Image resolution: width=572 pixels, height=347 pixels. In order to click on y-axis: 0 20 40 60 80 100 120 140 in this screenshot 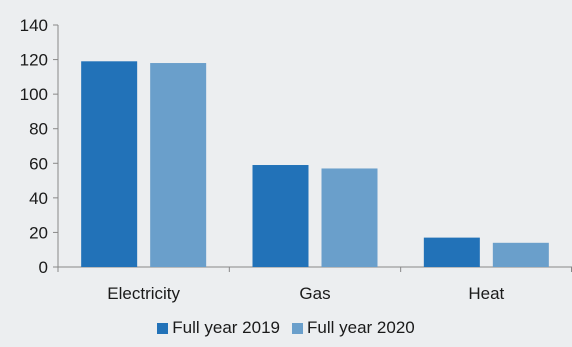, I will do `click(39, 146)`.